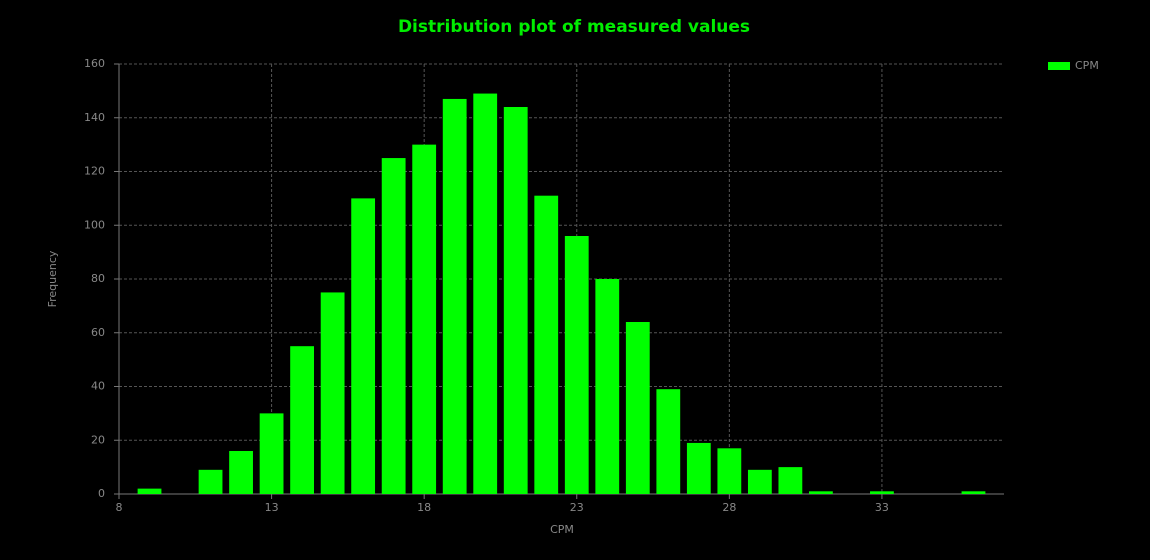 The width and height of the screenshot is (1150, 560). I want to click on y-tick-label: 20, so click(98, 439).